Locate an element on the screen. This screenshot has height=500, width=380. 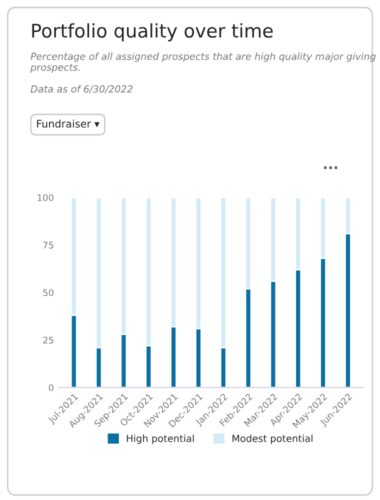
legend-label: High potential is located at coordinates (160, 439).